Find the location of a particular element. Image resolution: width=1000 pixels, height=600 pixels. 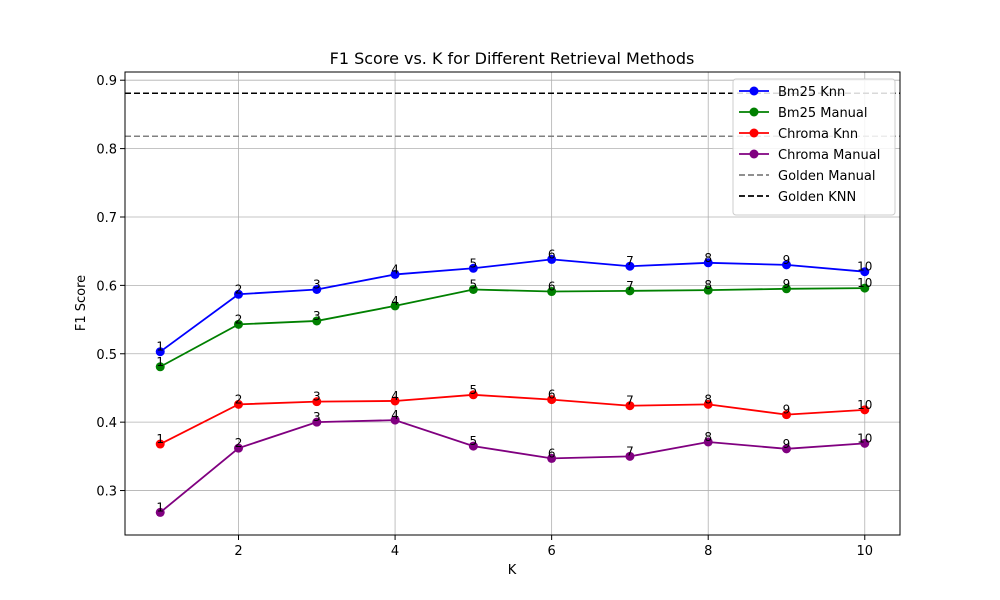

point-label-bm25-manual: 4 is located at coordinates (395, 301).